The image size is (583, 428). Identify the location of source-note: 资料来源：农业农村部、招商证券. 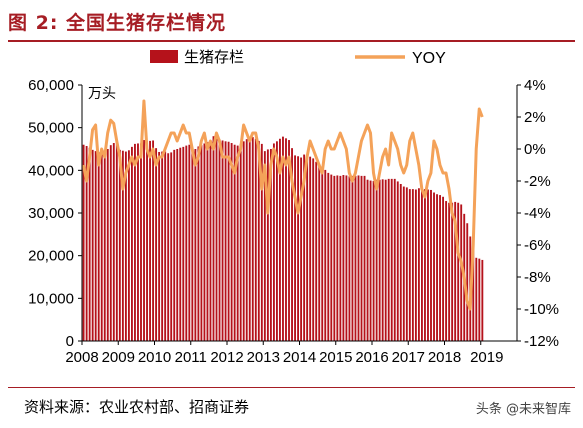
(137, 407).